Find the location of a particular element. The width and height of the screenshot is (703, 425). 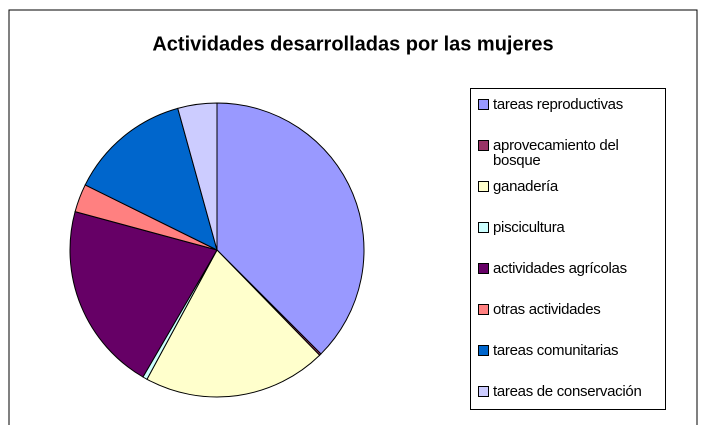

legend-label: actividades agrícolas is located at coordinates (560, 268).